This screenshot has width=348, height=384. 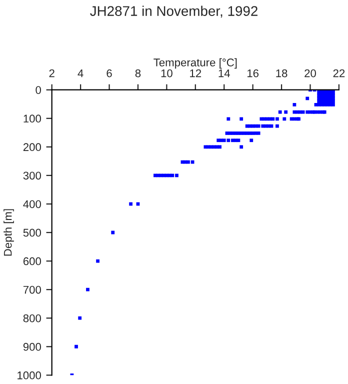 What do you see at coordinates (32, 176) in the screenshot?
I see `y-tick-label: 300` at bounding box center [32, 176].